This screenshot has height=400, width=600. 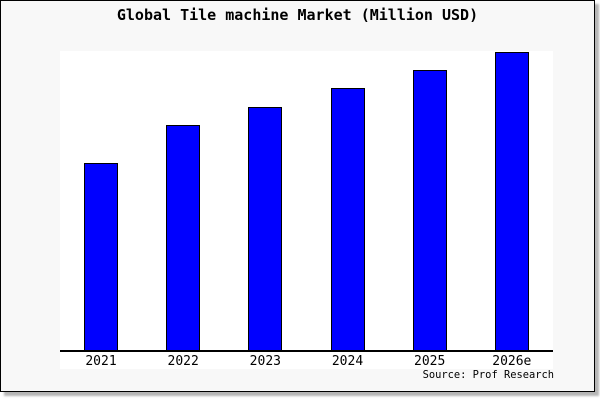 I want to click on bar-2022, so click(x=183, y=238).